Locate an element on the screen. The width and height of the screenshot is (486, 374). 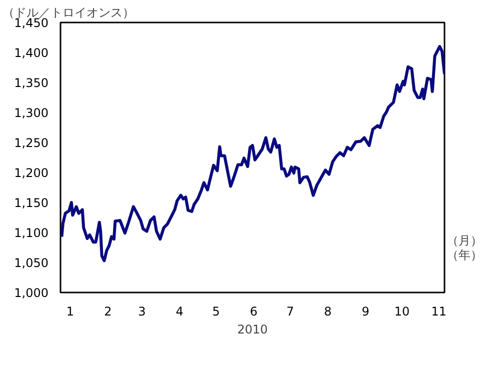
y-tick-label: 1,400 is located at coordinates (31, 53).